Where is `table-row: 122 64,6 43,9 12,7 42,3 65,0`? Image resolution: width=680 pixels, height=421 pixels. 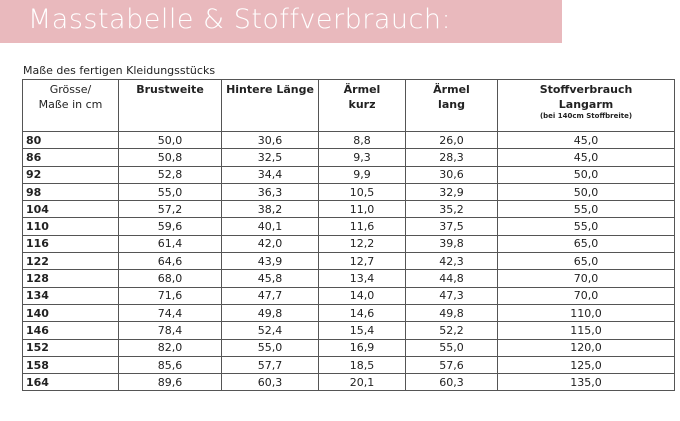 table-row: 122 64,6 43,9 12,7 42,3 65,0 is located at coordinates (348, 261).